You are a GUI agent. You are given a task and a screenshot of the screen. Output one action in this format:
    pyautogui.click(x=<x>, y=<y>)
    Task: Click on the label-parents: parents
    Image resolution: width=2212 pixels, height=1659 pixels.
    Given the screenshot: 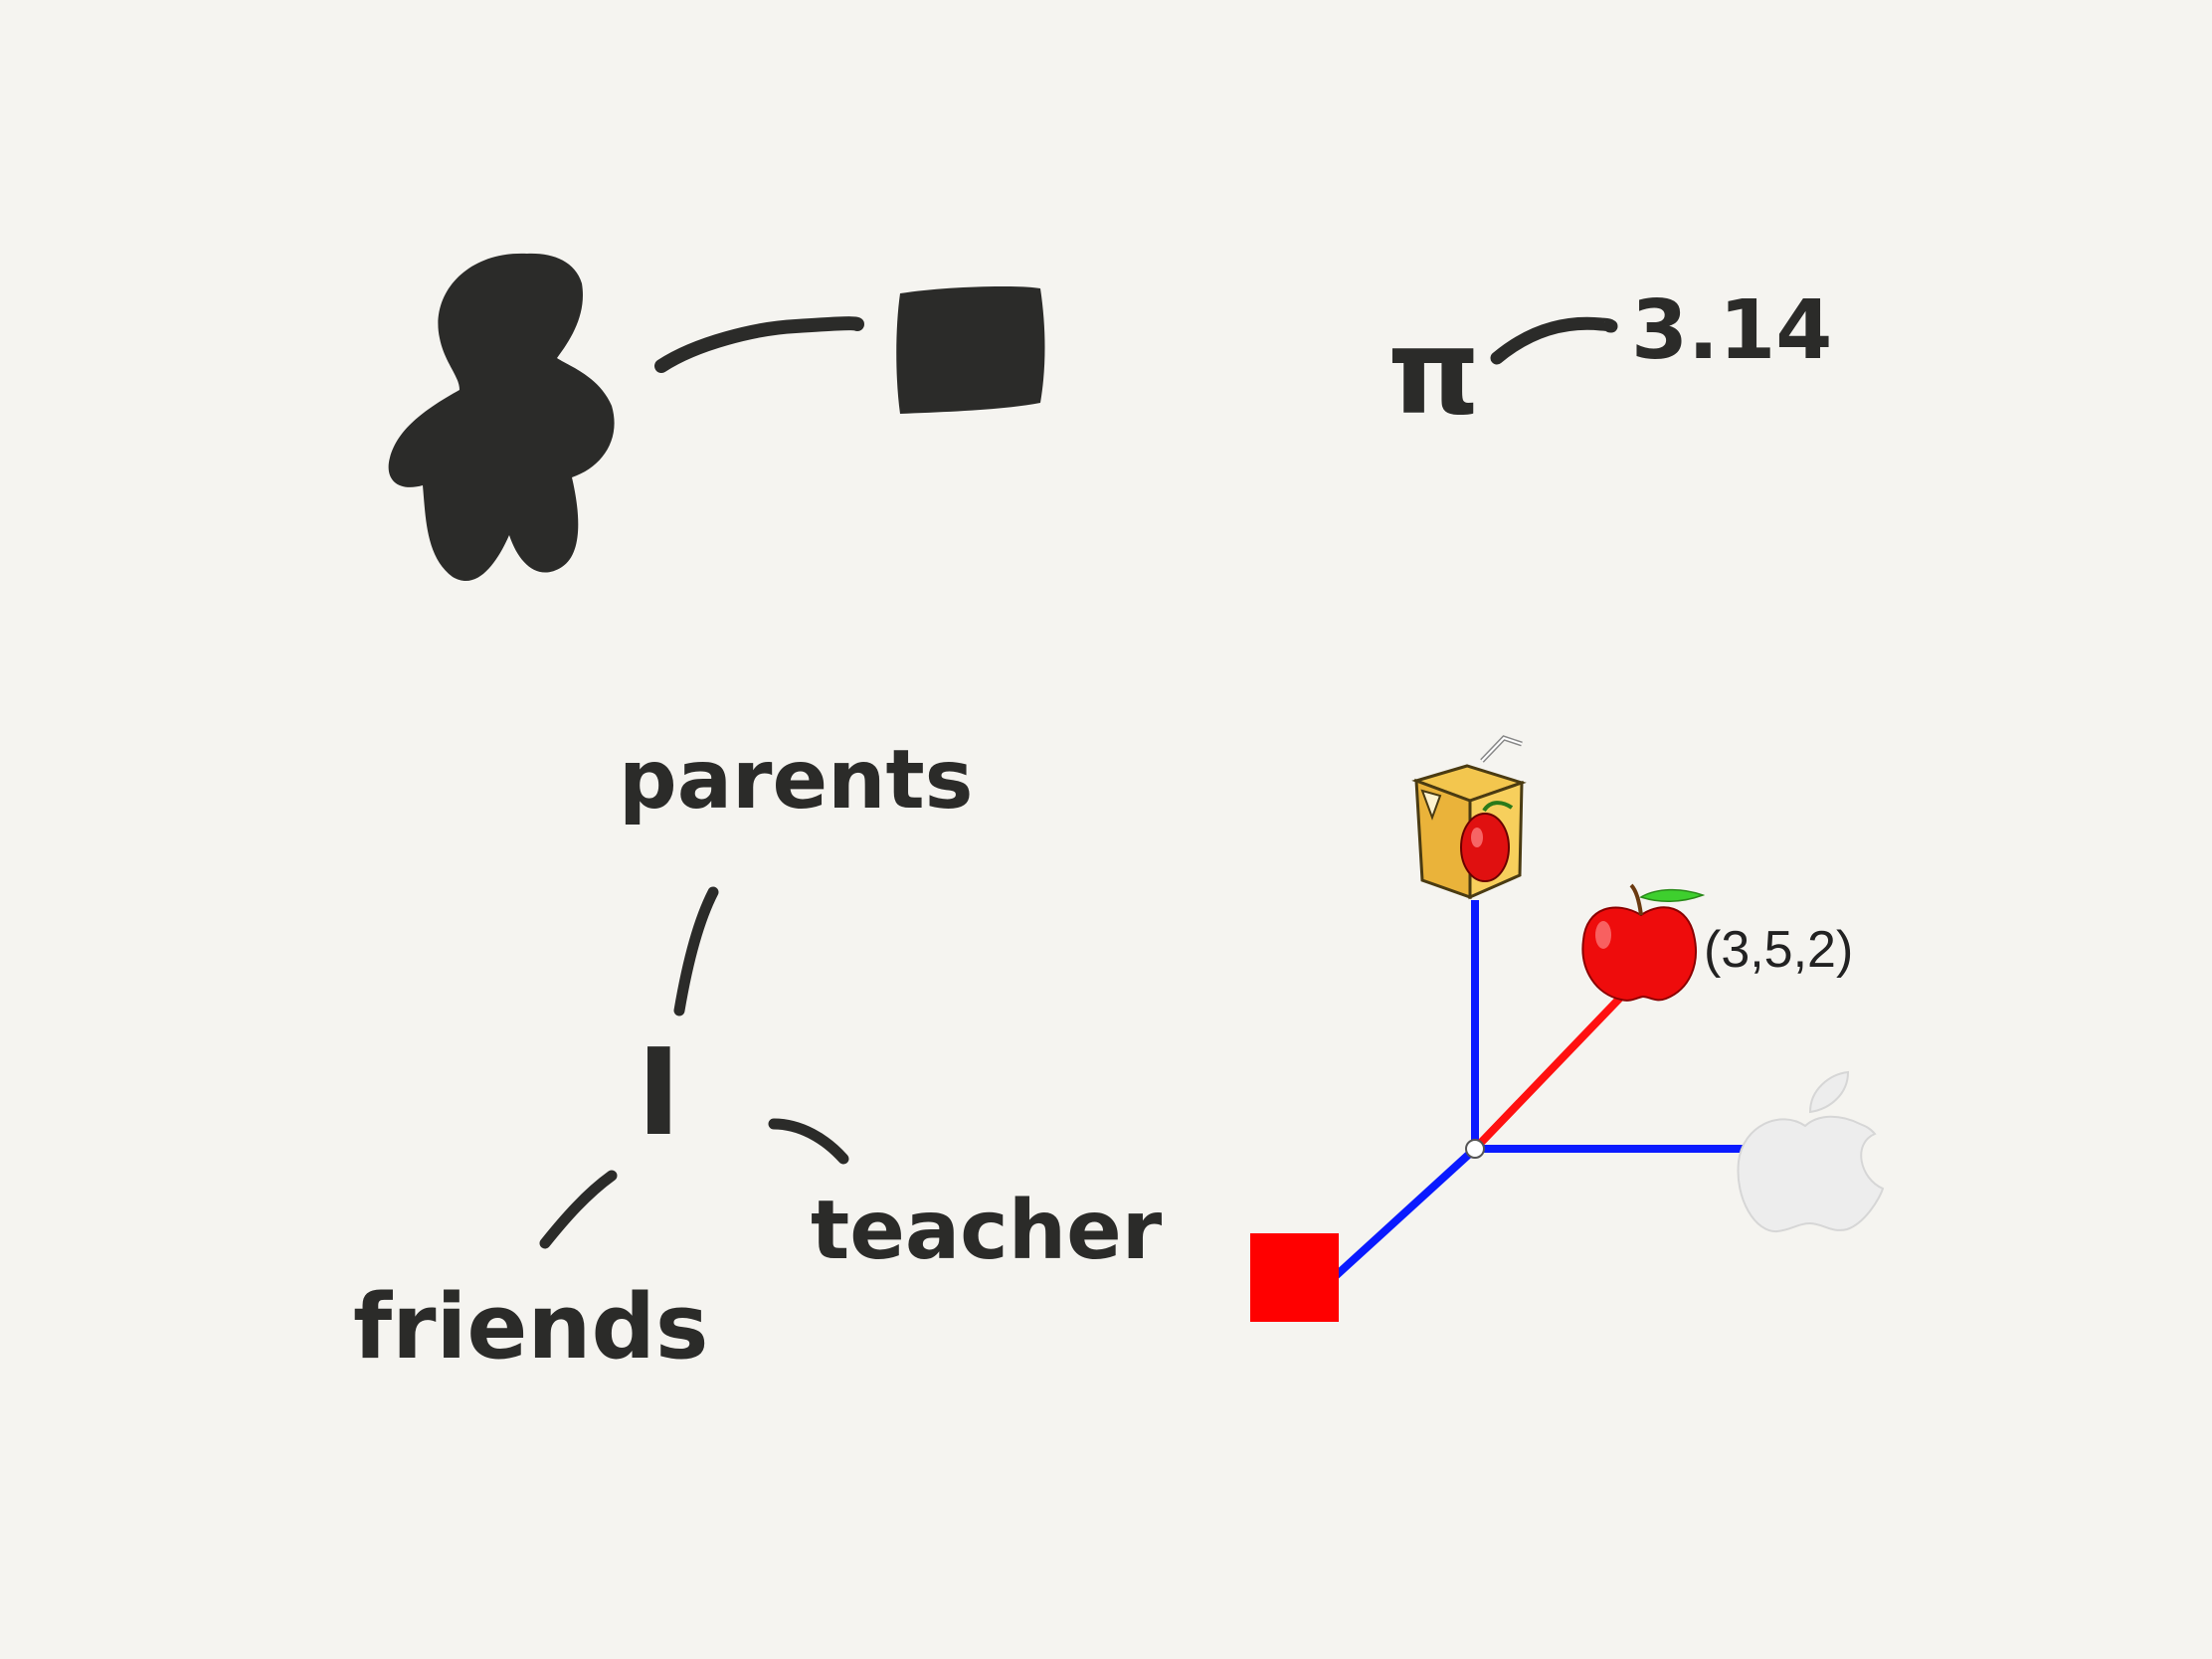 What is the action you would take?
    pyautogui.click(x=796, y=780)
    